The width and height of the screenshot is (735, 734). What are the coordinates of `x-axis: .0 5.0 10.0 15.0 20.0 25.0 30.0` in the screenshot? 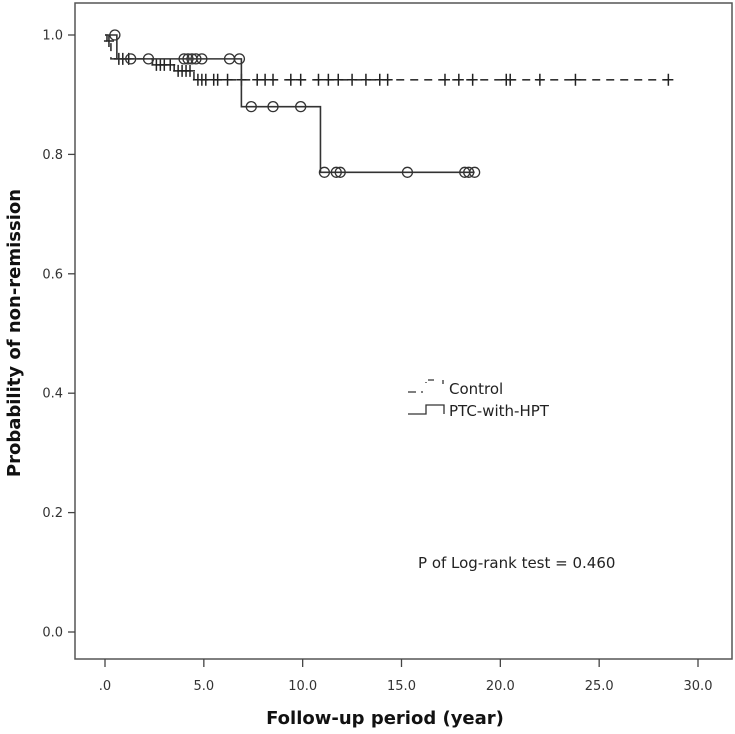 It's located at (406, 676).